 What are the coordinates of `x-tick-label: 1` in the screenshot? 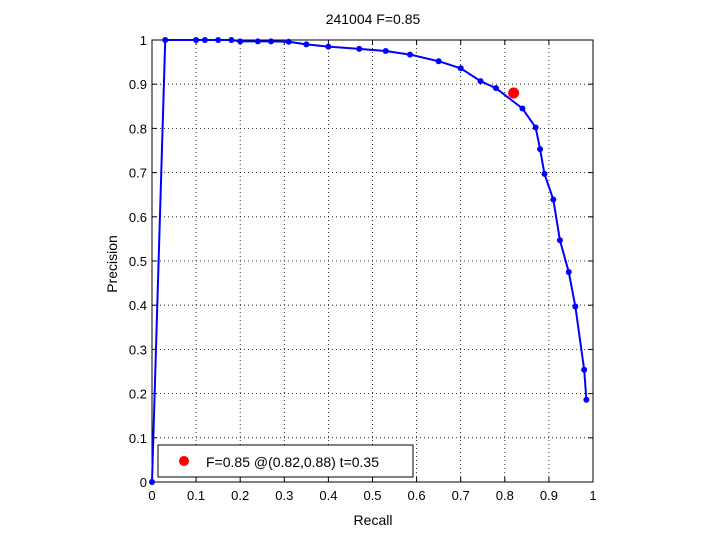 It's located at (592, 495).